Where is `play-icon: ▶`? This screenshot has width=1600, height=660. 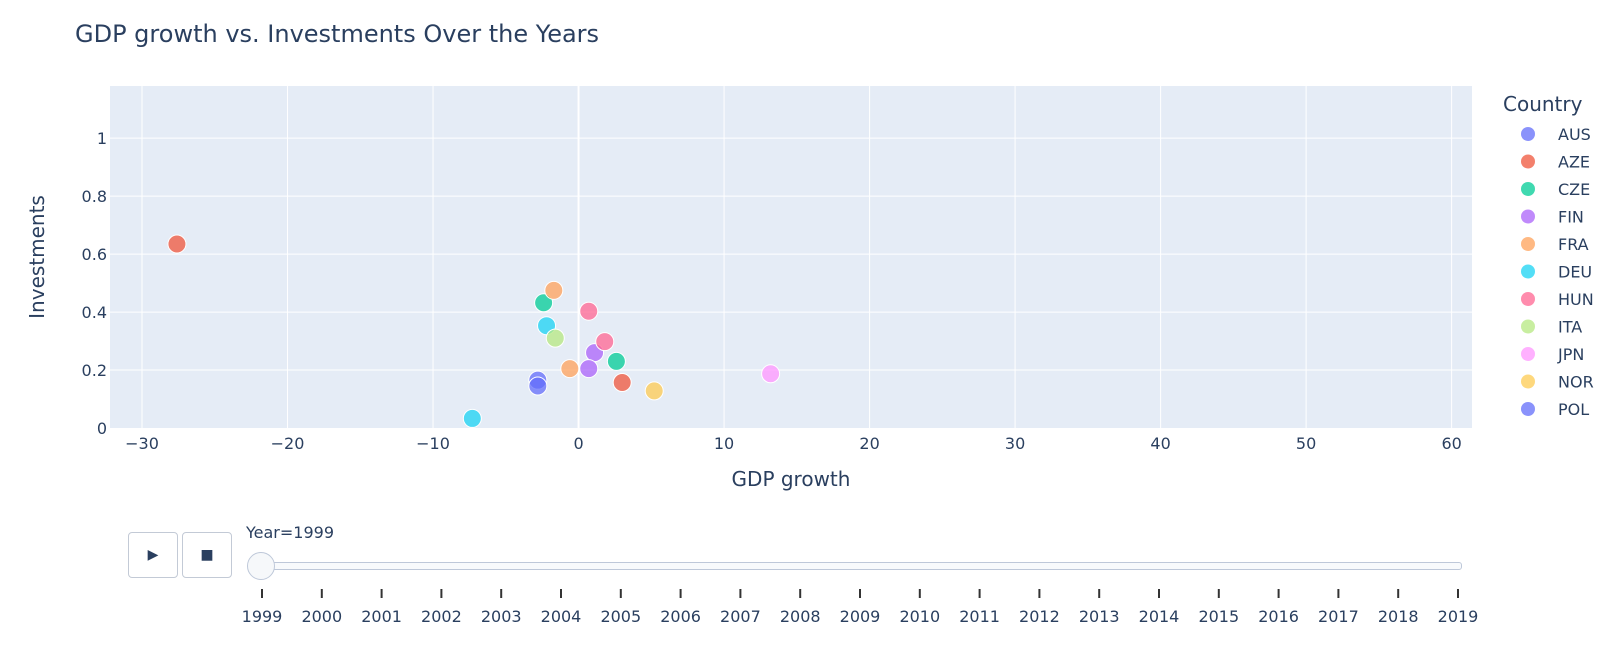 play-icon: ▶ is located at coordinates (153, 555).